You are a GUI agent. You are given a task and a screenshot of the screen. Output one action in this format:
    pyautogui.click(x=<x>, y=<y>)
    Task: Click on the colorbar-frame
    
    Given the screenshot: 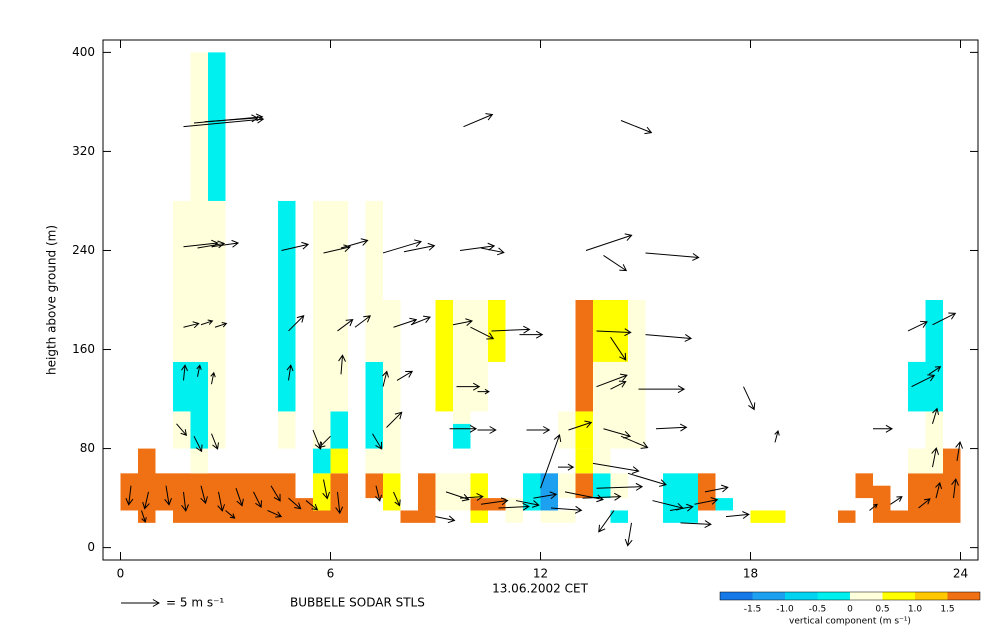 What is the action you would take?
    pyautogui.click(x=850, y=596)
    